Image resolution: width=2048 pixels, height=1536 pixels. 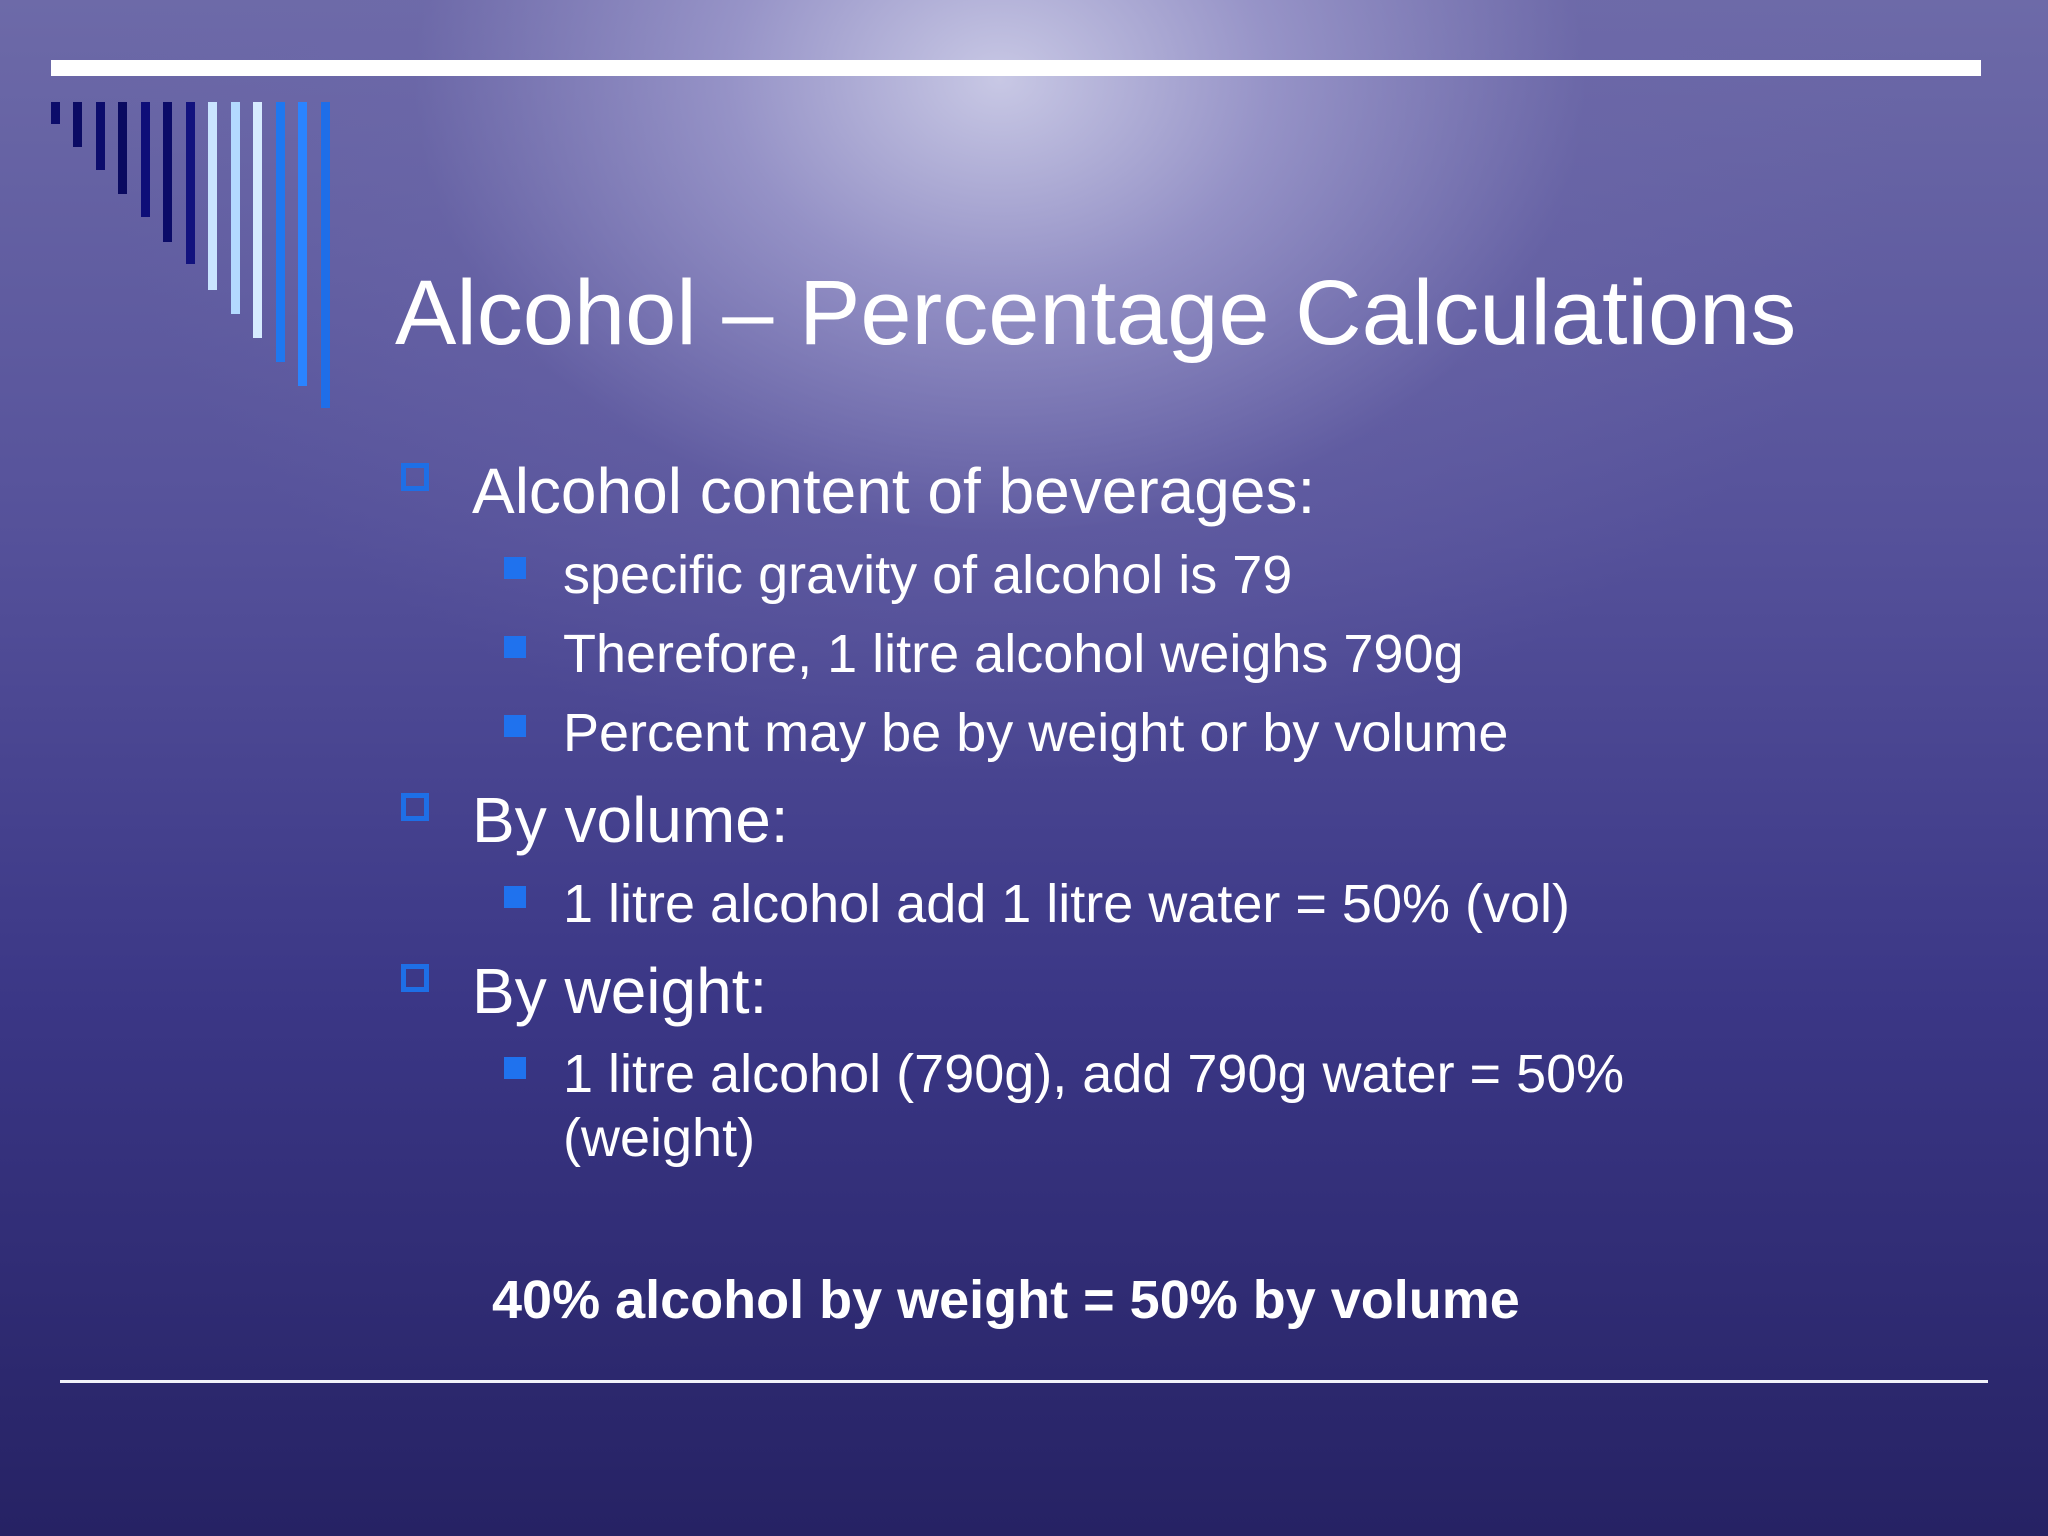 What do you see at coordinates (1013, 654) in the screenshot?
I see `sub-bullet-litre-weight: Therefore, 1 litre alcohol weighs 790g` at bounding box center [1013, 654].